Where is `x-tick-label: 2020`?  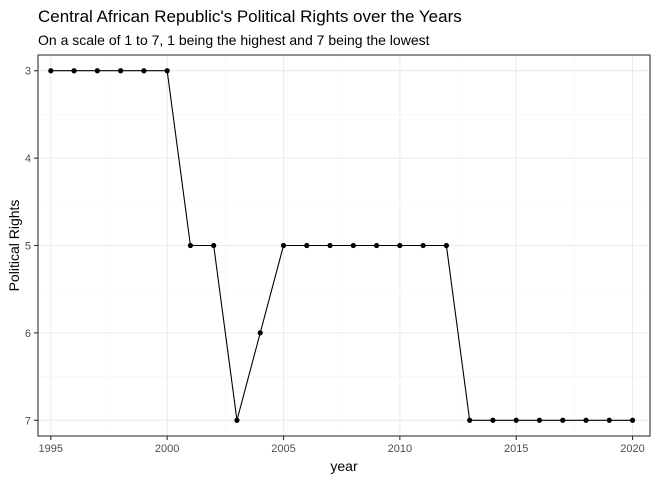
x-tick-label: 2020 is located at coordinates (632, 449).